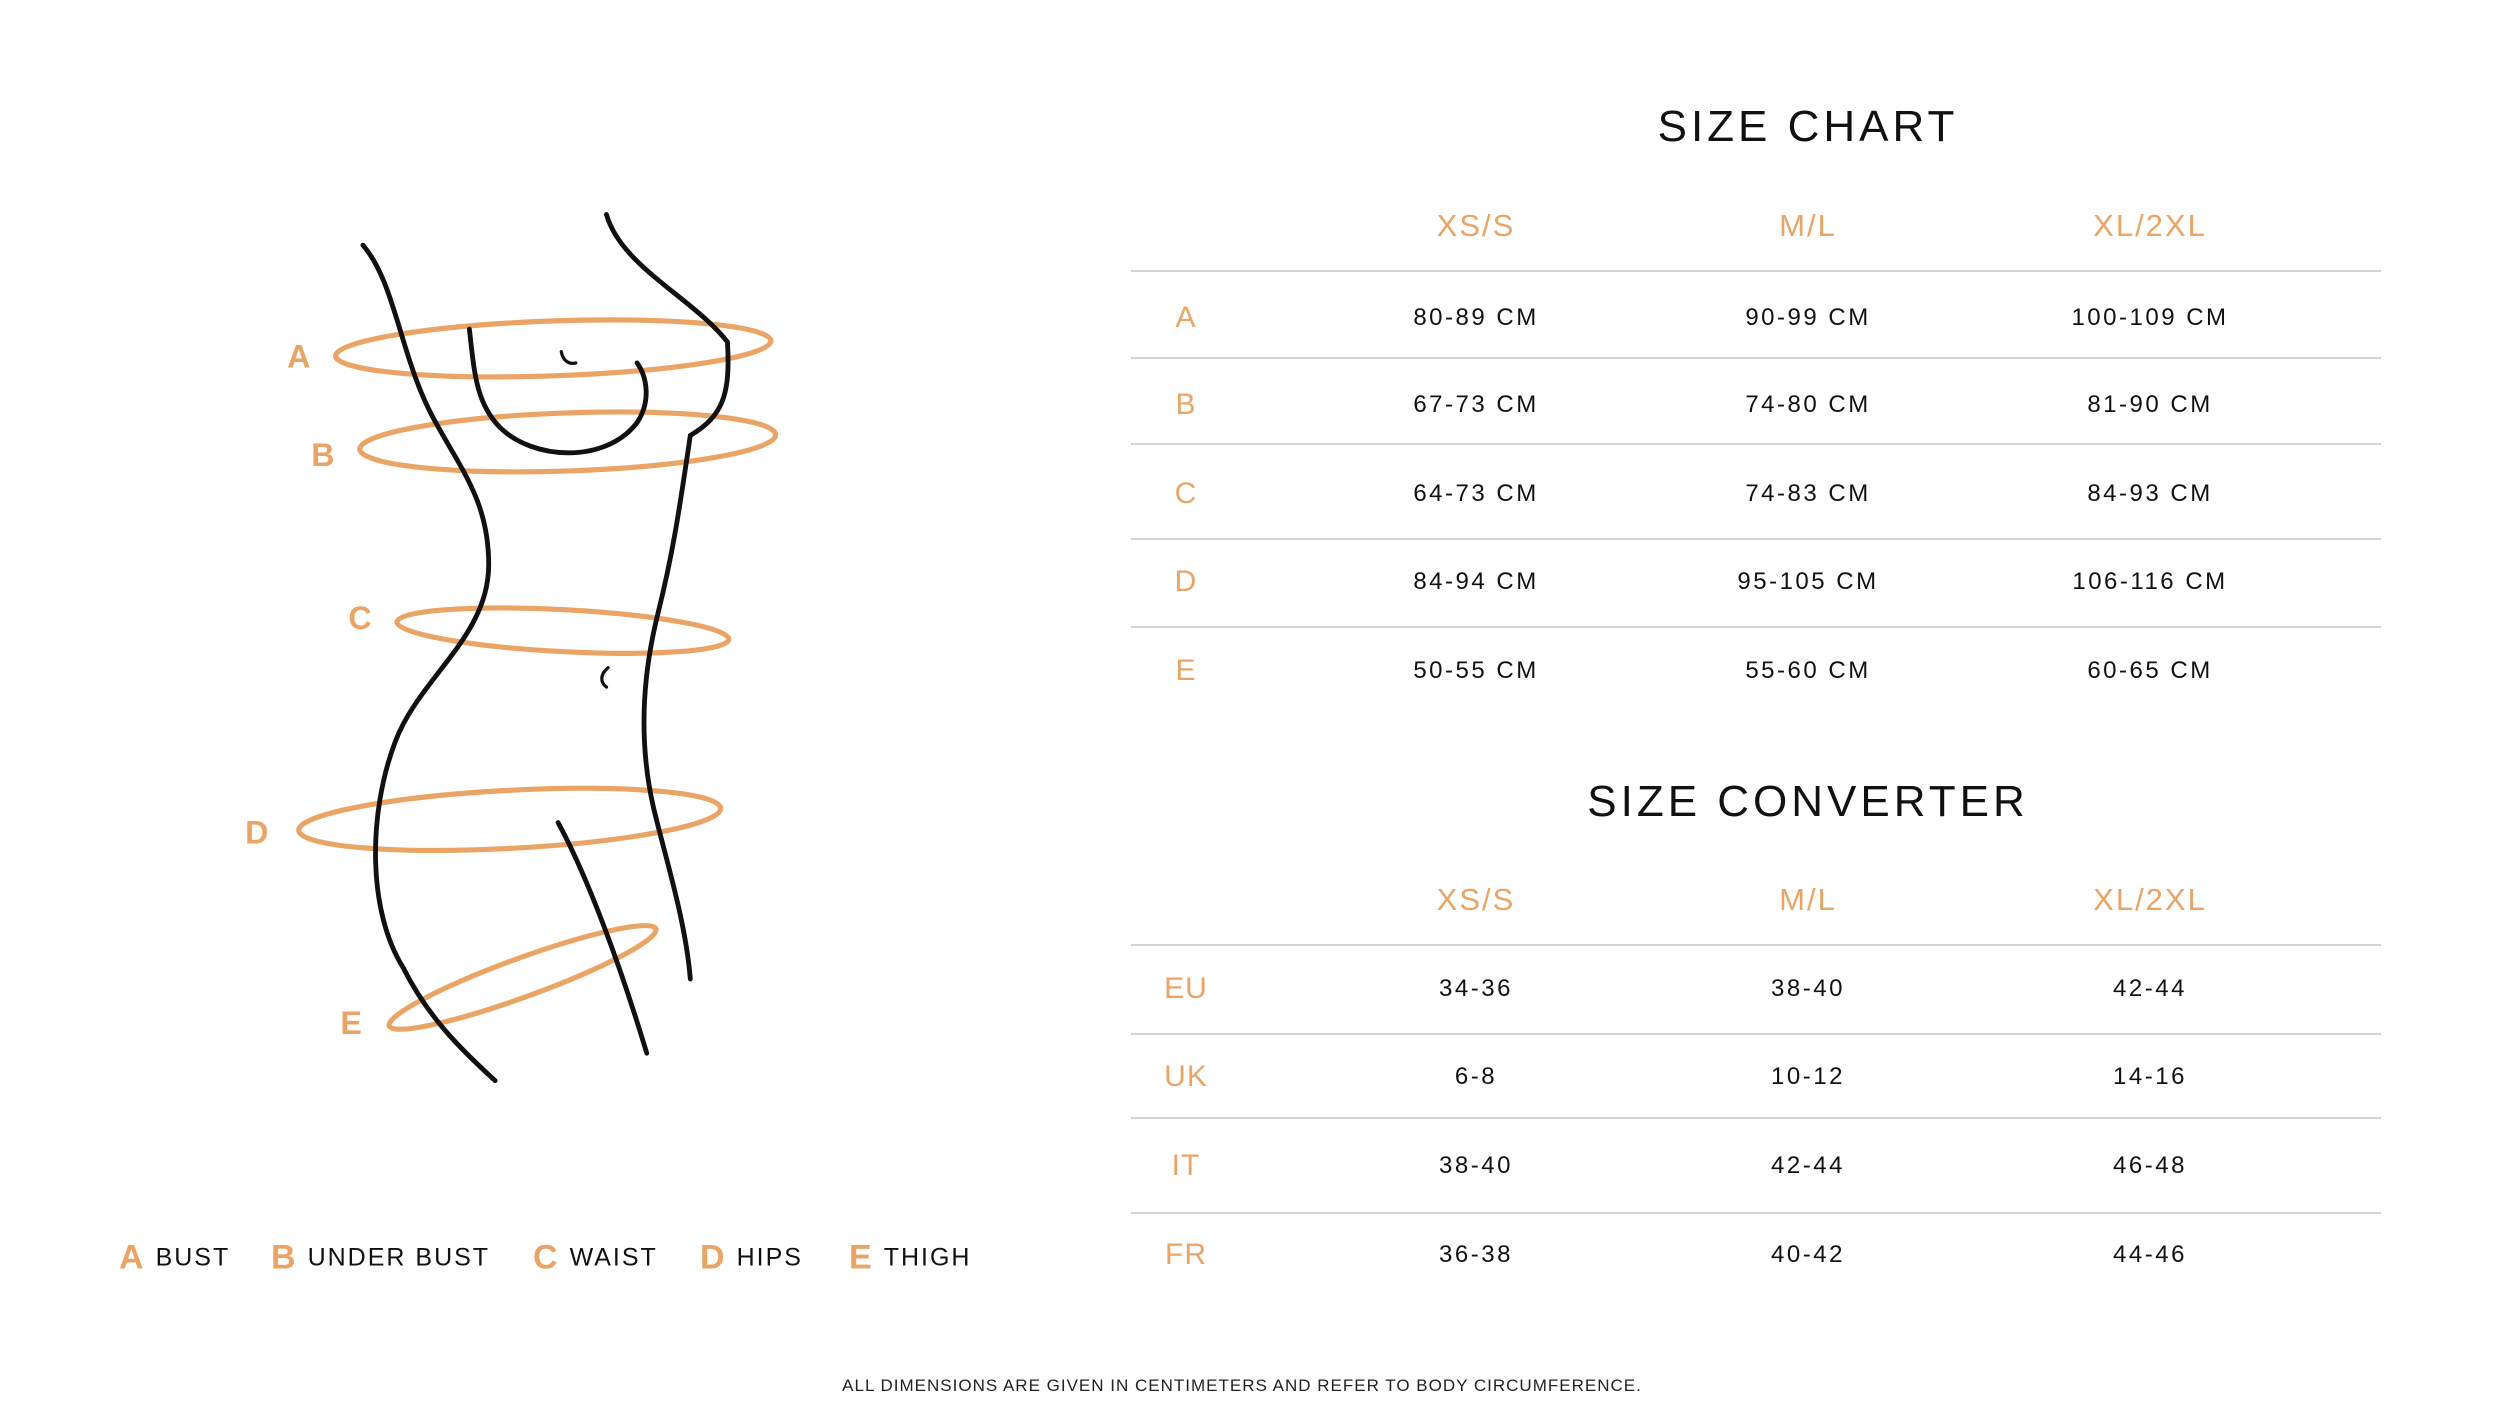 The image size is (2500, 1425). What do you see at coordinates (283, 1257) in the screenshot?
I see `legend-letter: B` at bounding box center [283, 1257].